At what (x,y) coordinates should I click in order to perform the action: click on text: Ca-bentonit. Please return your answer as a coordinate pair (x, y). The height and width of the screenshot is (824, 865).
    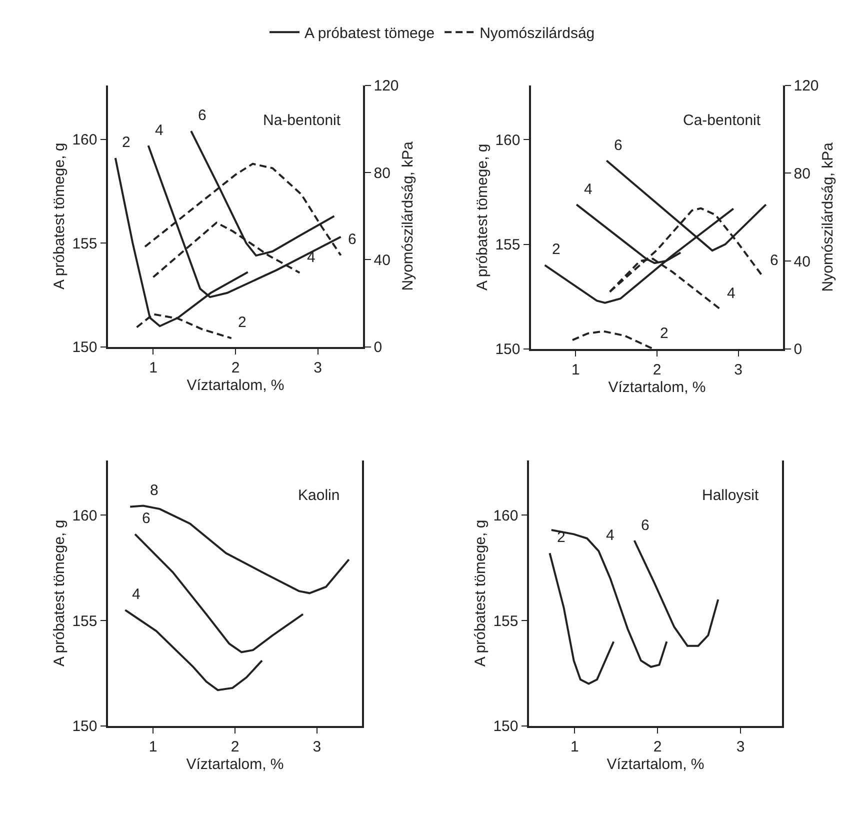
    Looking at the image, I should click on (722, 120).